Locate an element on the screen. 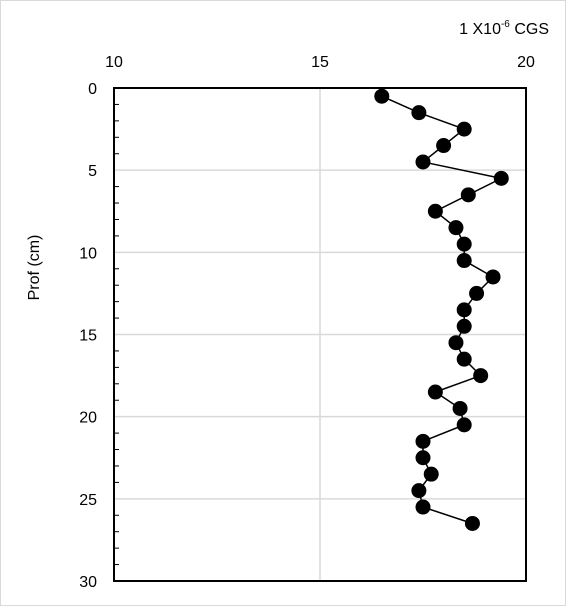  y-tick-label: 30 is located at coordinates (88, 582).